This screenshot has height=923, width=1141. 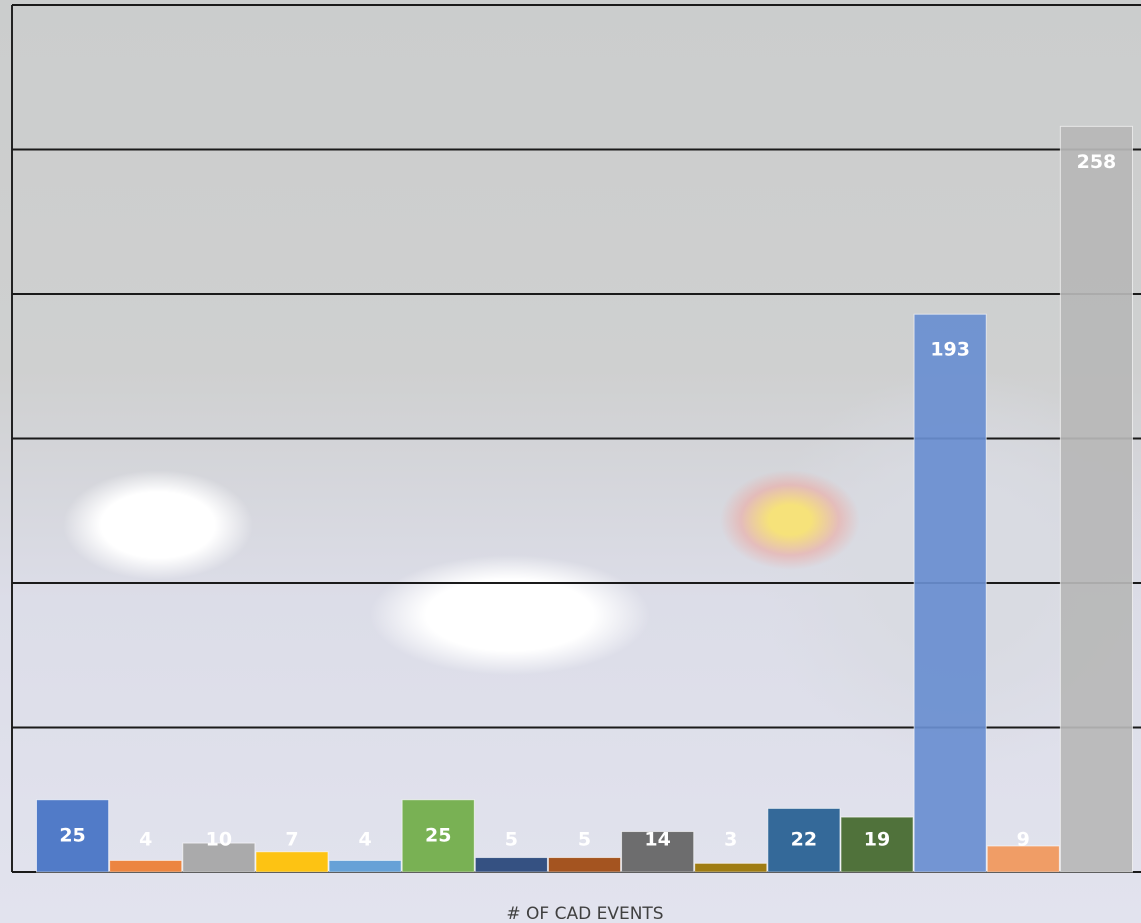 What do you see at coordinates (657, 840) in the screenshot?
I see `data-label: 14` at bounding box center [657, 840].